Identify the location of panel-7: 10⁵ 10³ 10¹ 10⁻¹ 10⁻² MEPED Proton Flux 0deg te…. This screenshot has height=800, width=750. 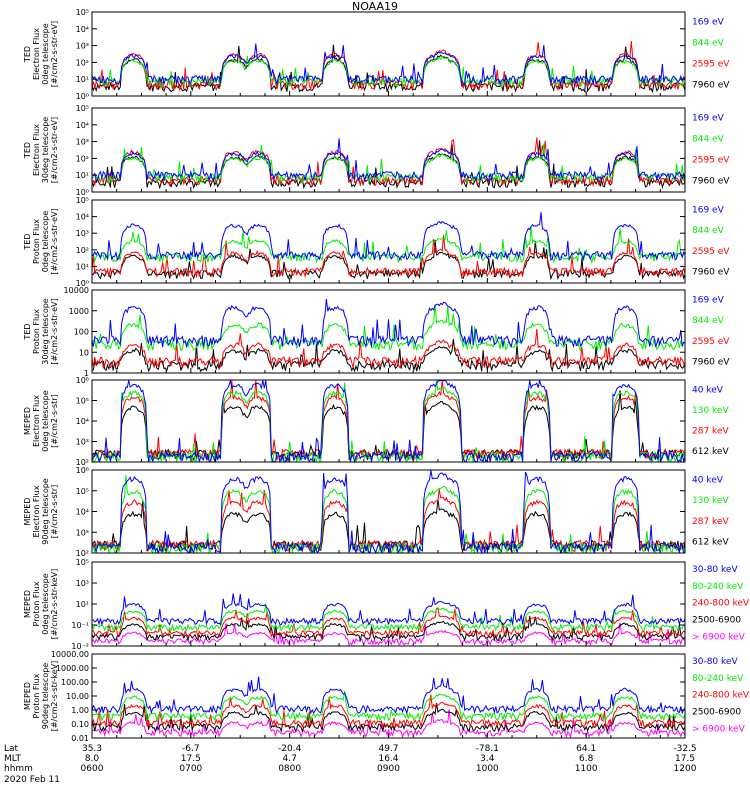
(386, 604).